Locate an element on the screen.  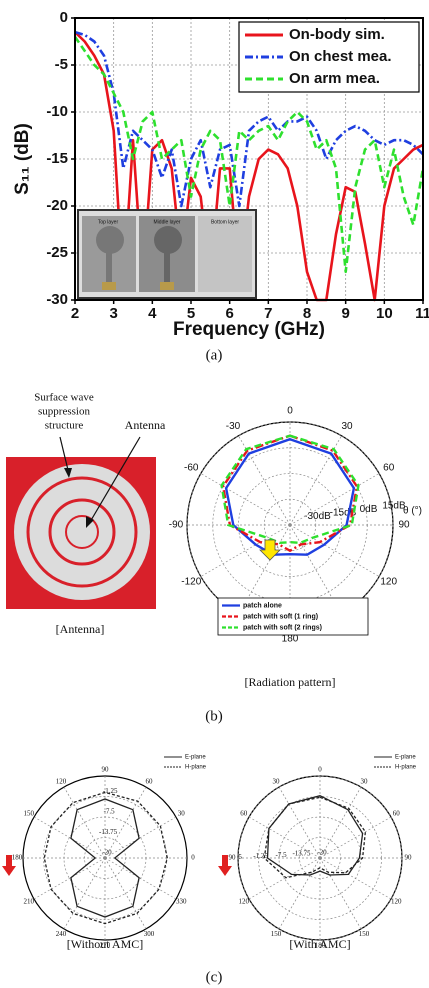
x-tick-label: 4 is located at coordinates (152, 313).